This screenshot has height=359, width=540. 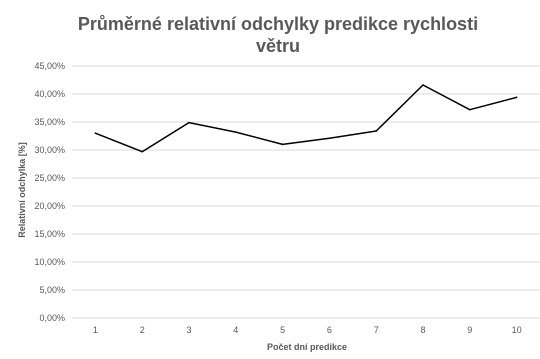 What do you see at coordinates (188, 330) in the screenshot?
I see `x-tick-label: 3` at bounding box center [188, 330].